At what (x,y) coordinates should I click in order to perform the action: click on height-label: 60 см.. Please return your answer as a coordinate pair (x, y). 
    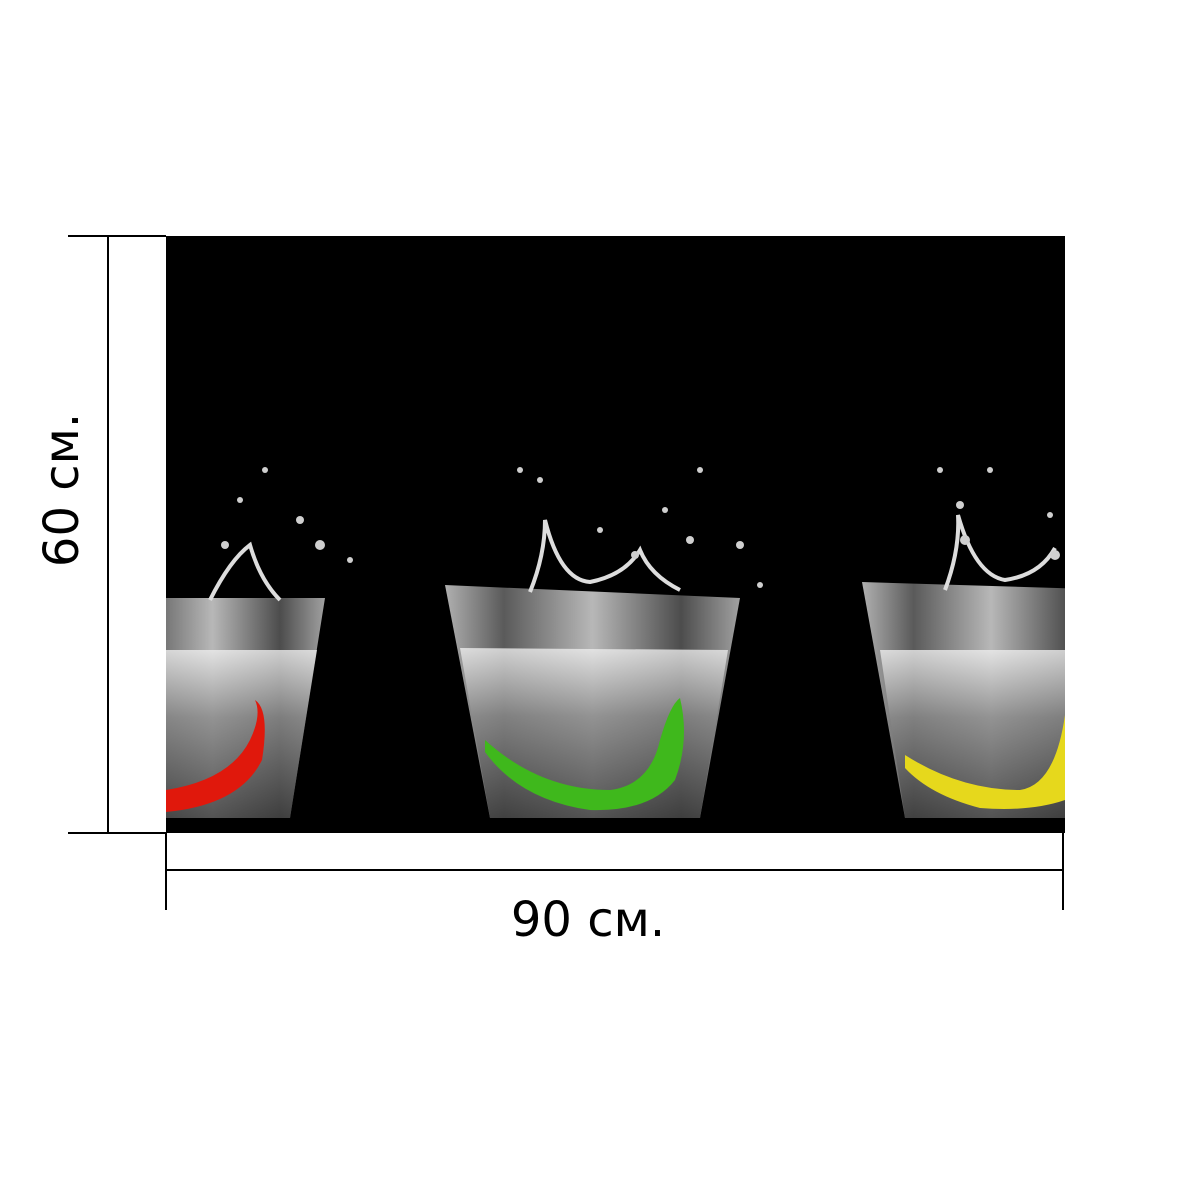
    Looking at the image, I should click on (62, 490).